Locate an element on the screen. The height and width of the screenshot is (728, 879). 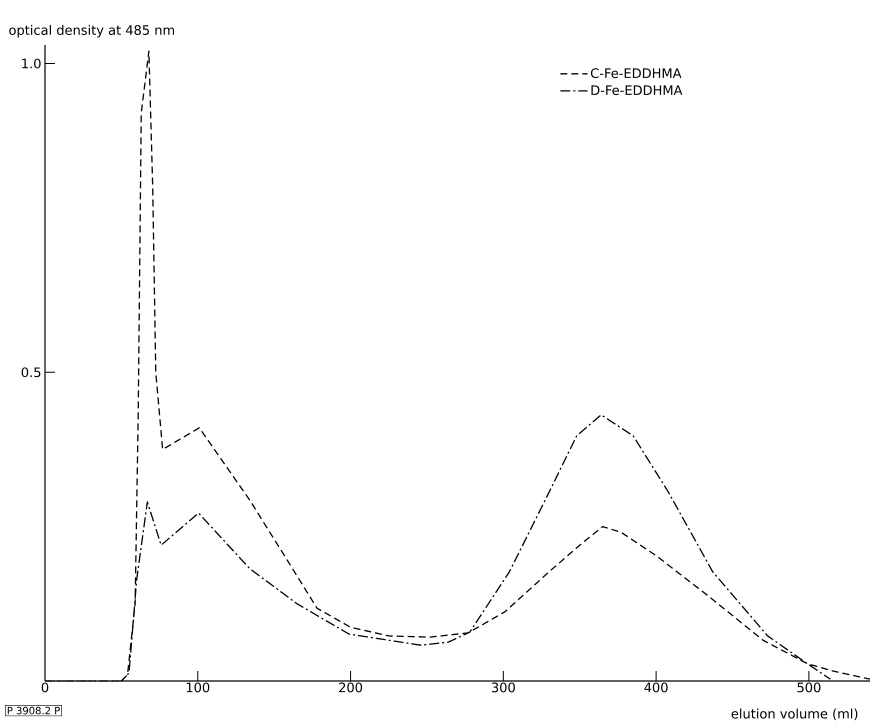
text: P 3908.2 P is located at coordinates (34, 710).